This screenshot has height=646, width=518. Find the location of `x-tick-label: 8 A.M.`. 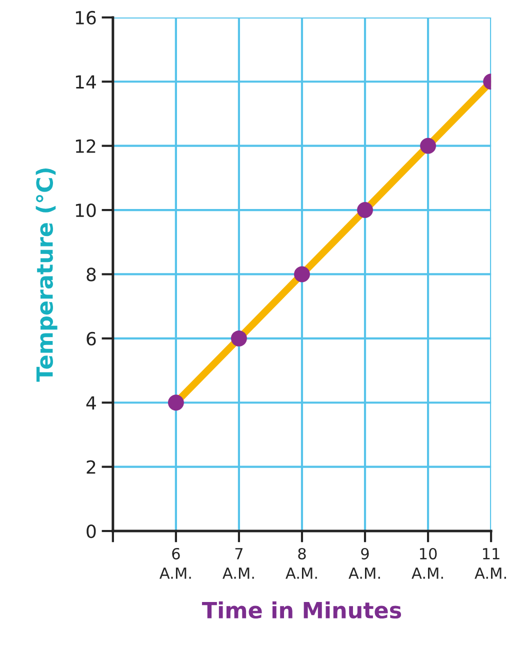

x-tick-label: 8 A.M. is located at coordinates (301, 563).